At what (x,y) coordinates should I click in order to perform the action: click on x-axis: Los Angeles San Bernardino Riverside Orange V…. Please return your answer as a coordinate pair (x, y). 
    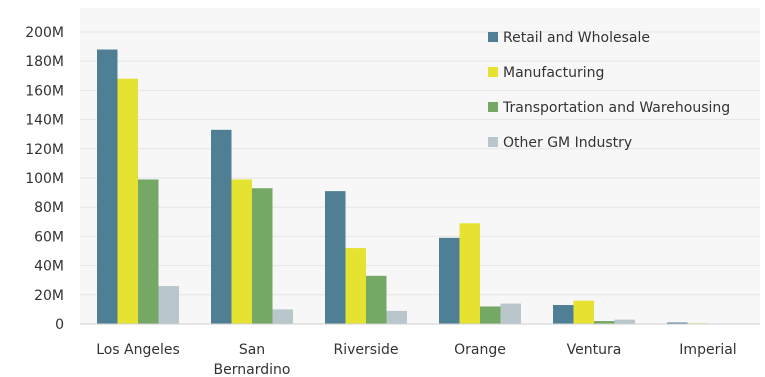
    Looking at the image, I should click on (416, 359).